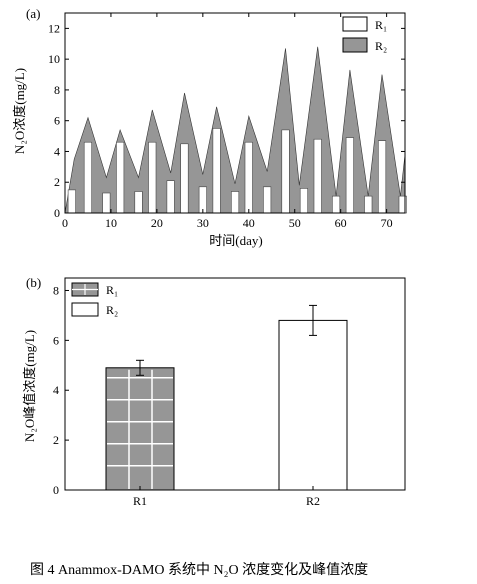 The image size is (477, 584). Describe the element at coordinates (199, 570) in the screenshot. I see `figure-caption: 图 4 Anammox-DAMO 系统中 N₂O 浓度变化及峰值浓度` at that location.